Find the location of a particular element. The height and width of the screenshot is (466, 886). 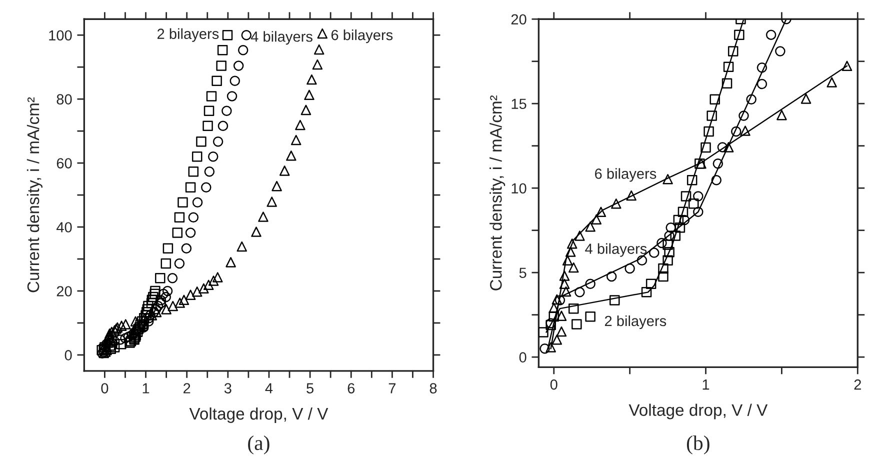

x-tick-label: 5 is located at coordinates (310, 388).